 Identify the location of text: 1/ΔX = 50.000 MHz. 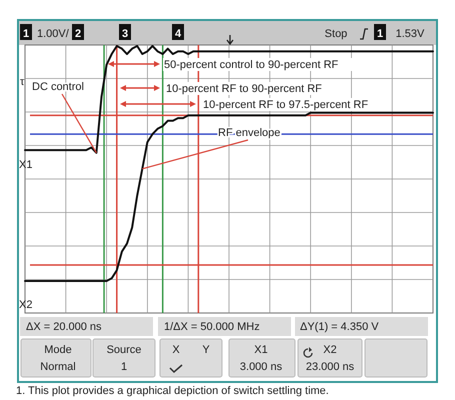
(212, 327).